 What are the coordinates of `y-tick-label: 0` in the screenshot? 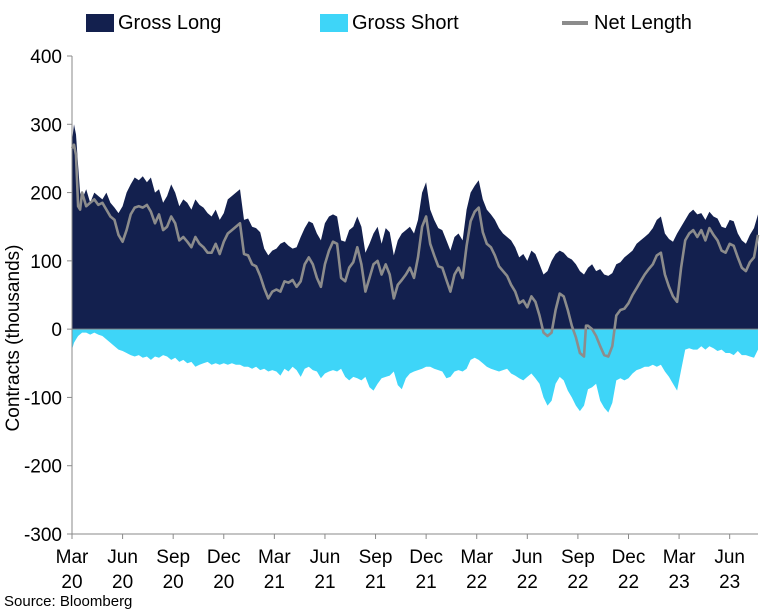 It's located at (56, 330).